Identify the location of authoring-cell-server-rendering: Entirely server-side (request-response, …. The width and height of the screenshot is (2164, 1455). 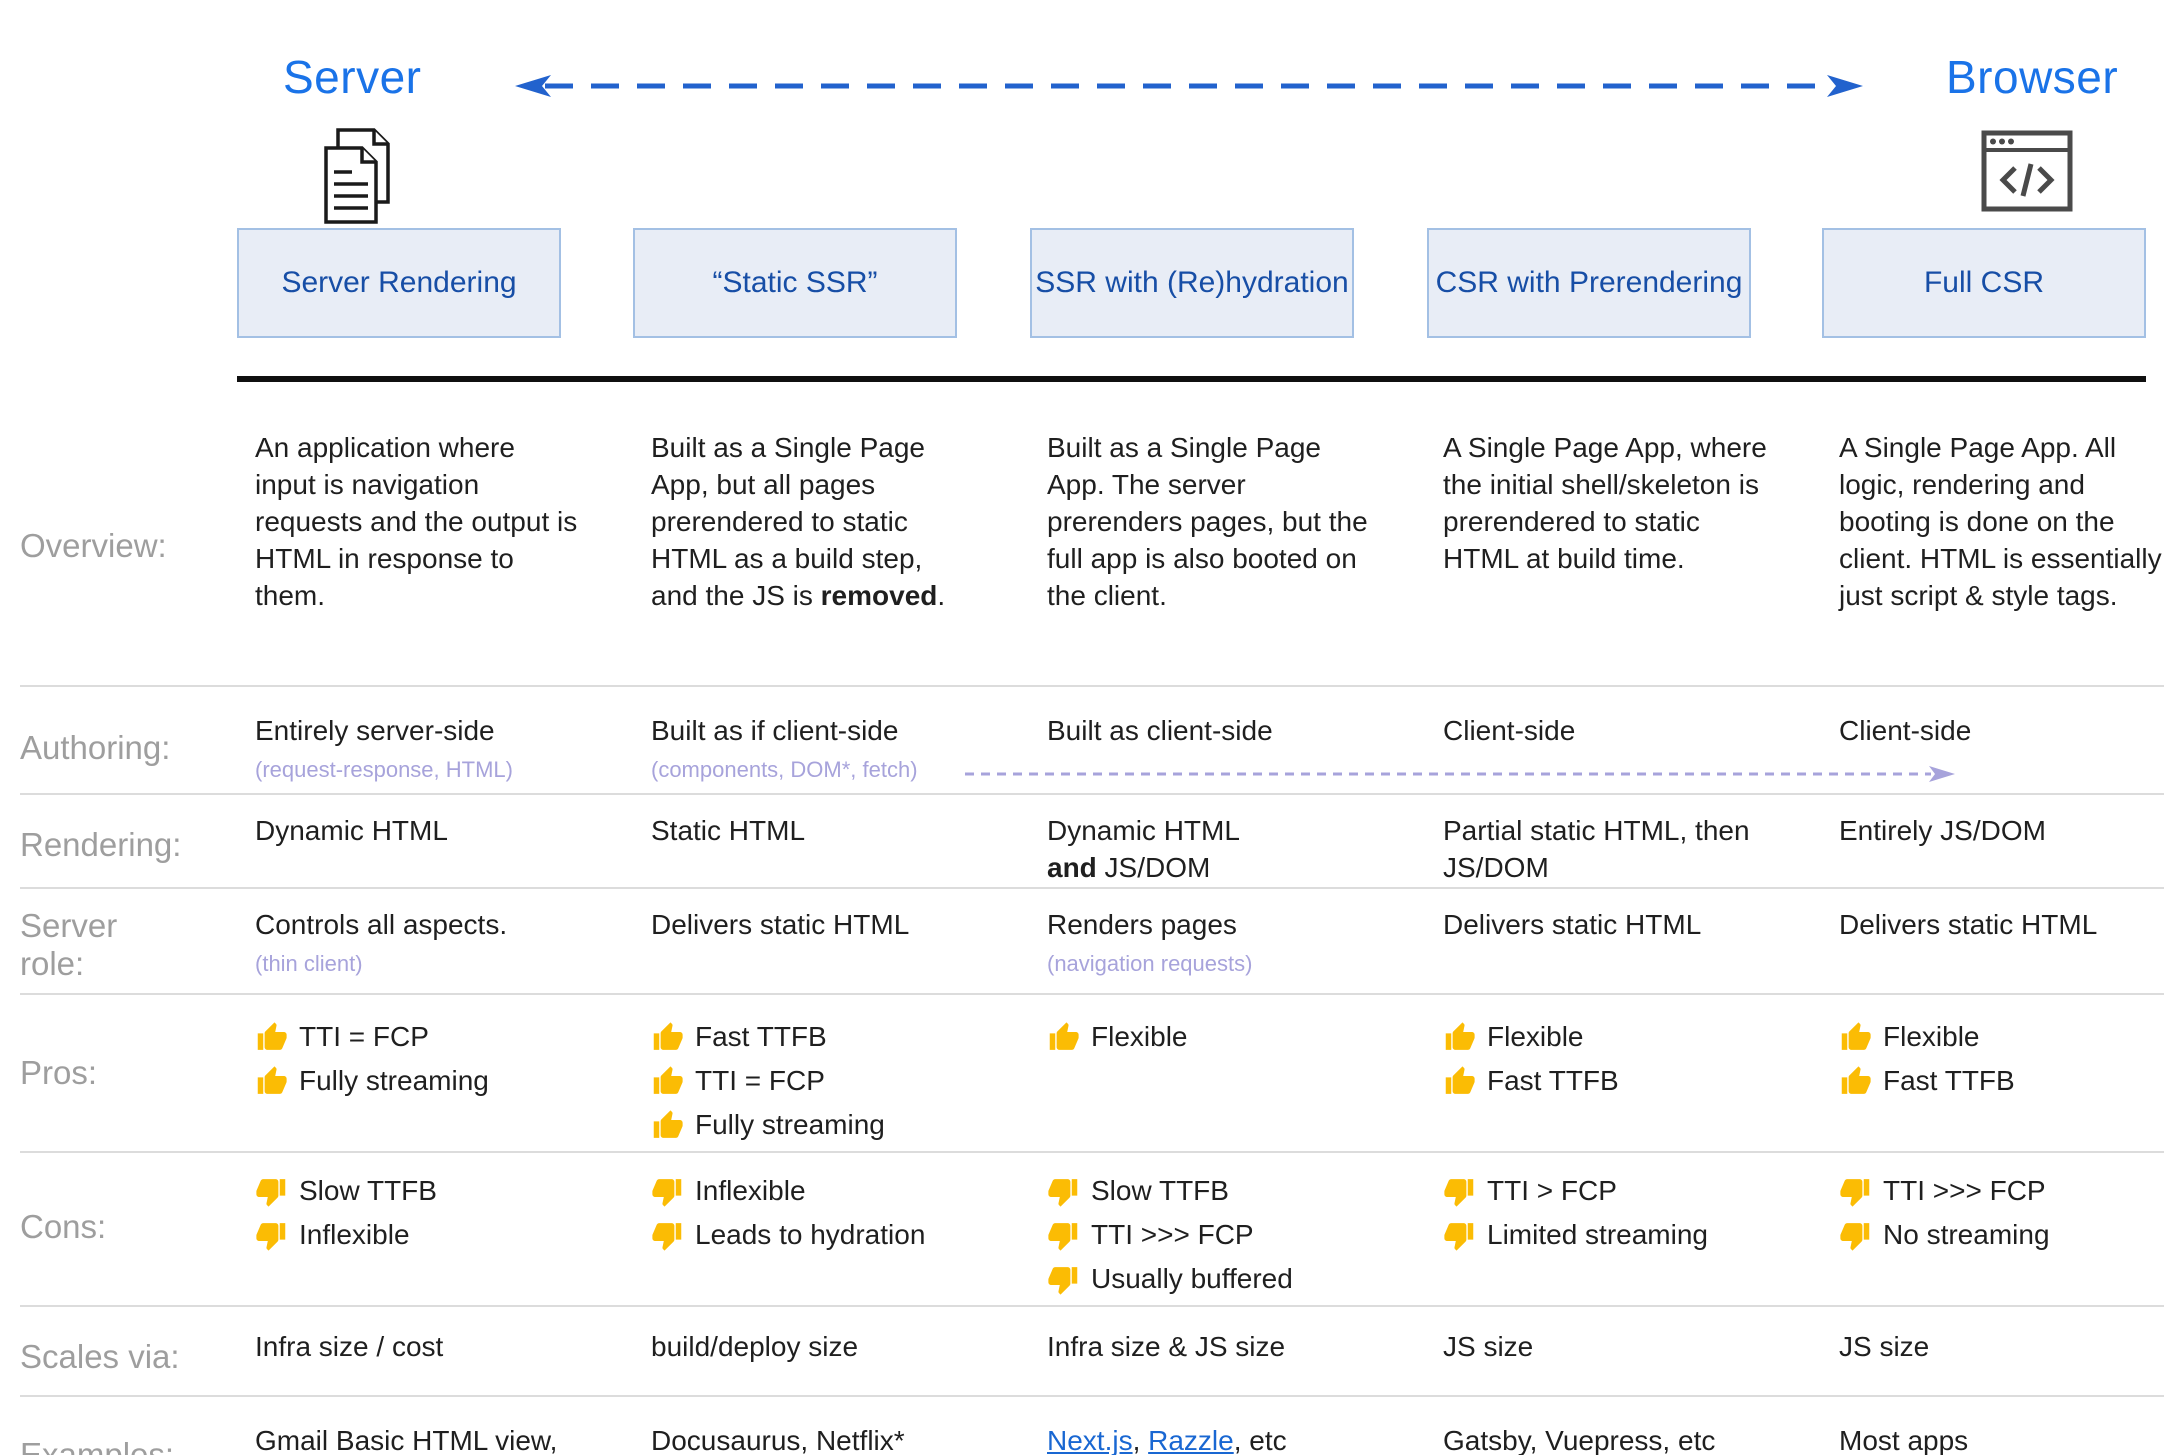
(417, 748).